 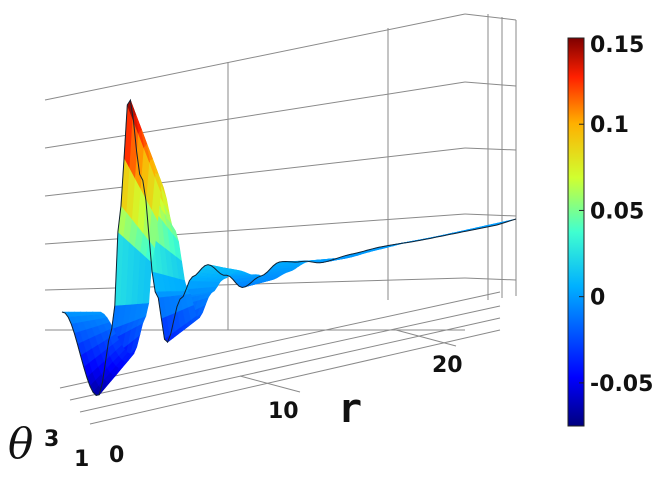 I want to click on colorbar-tick-label: 0.1, so click(x=609, y=125).